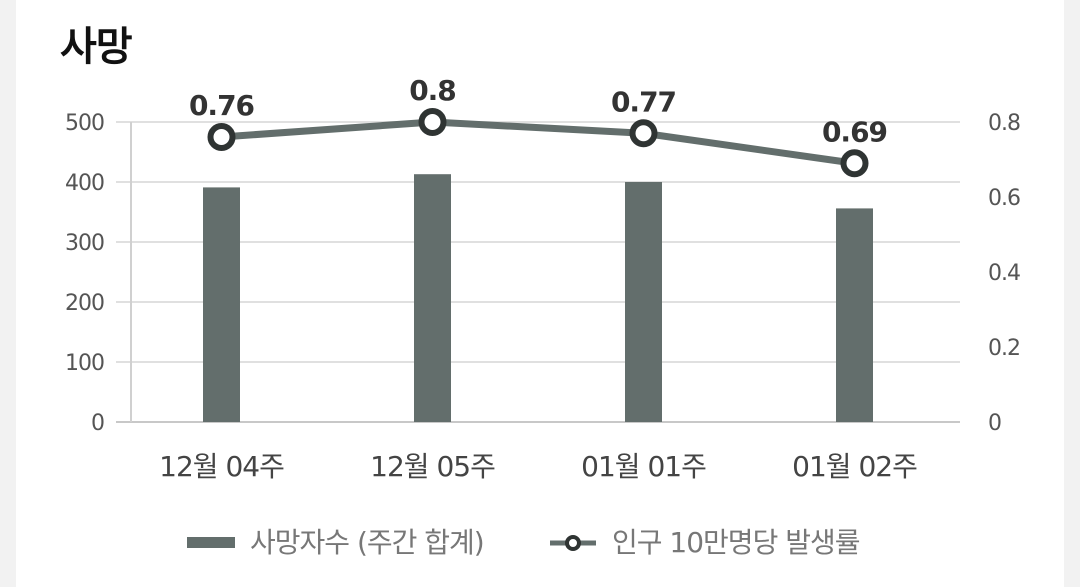 Image resolution: width=1080 pixels, height=587 pixels. What do you see at coordinates (643, 101) in the screenshot?
I see `rate-data-label: 0.77` at bounding box center [643, 101].